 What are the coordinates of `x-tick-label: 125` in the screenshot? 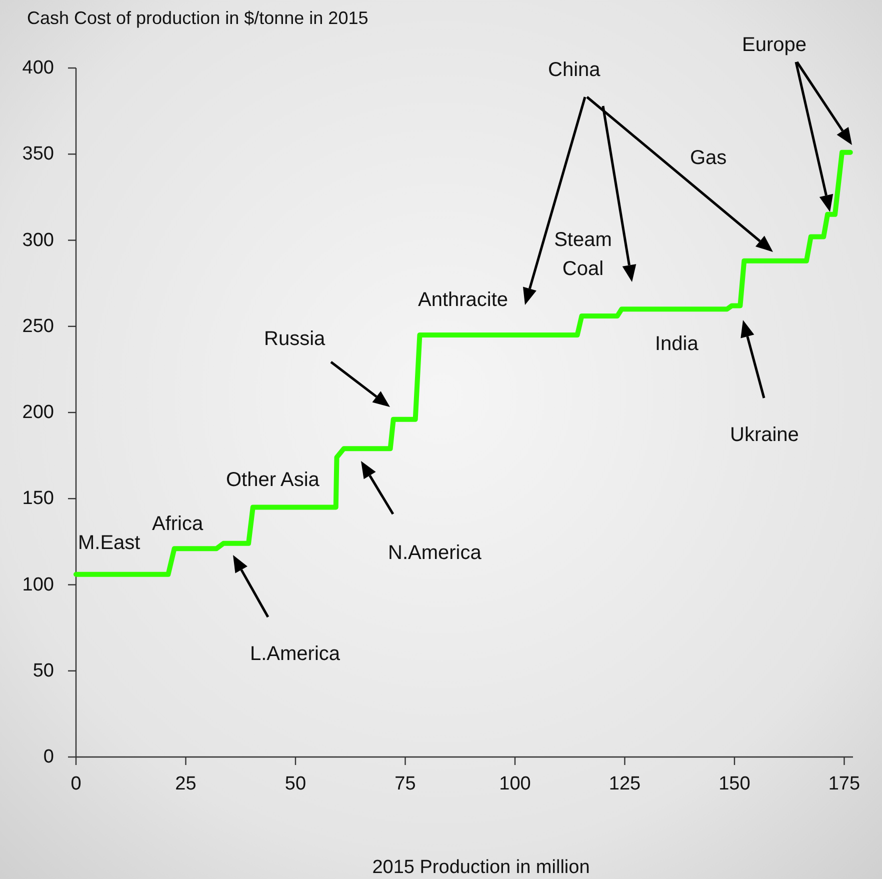 It's located at (624, 784).